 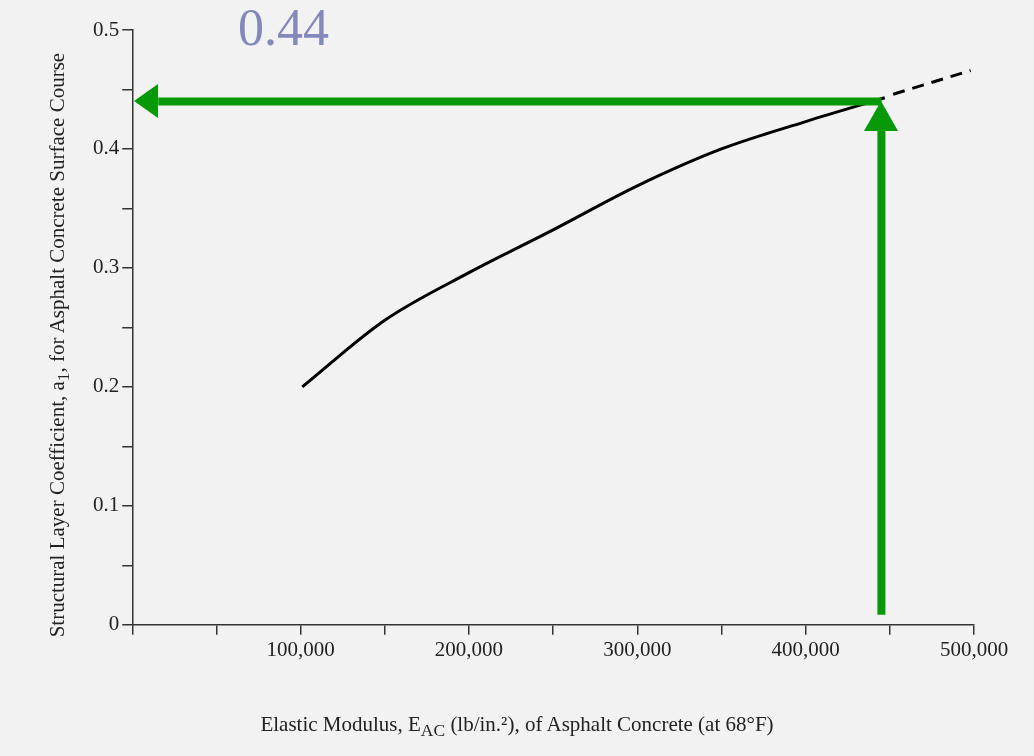 What do you see at coordinates (637, 648) in the screenshot?
I see `x-tick-label: 300,000` at bounding box center [637, 648].